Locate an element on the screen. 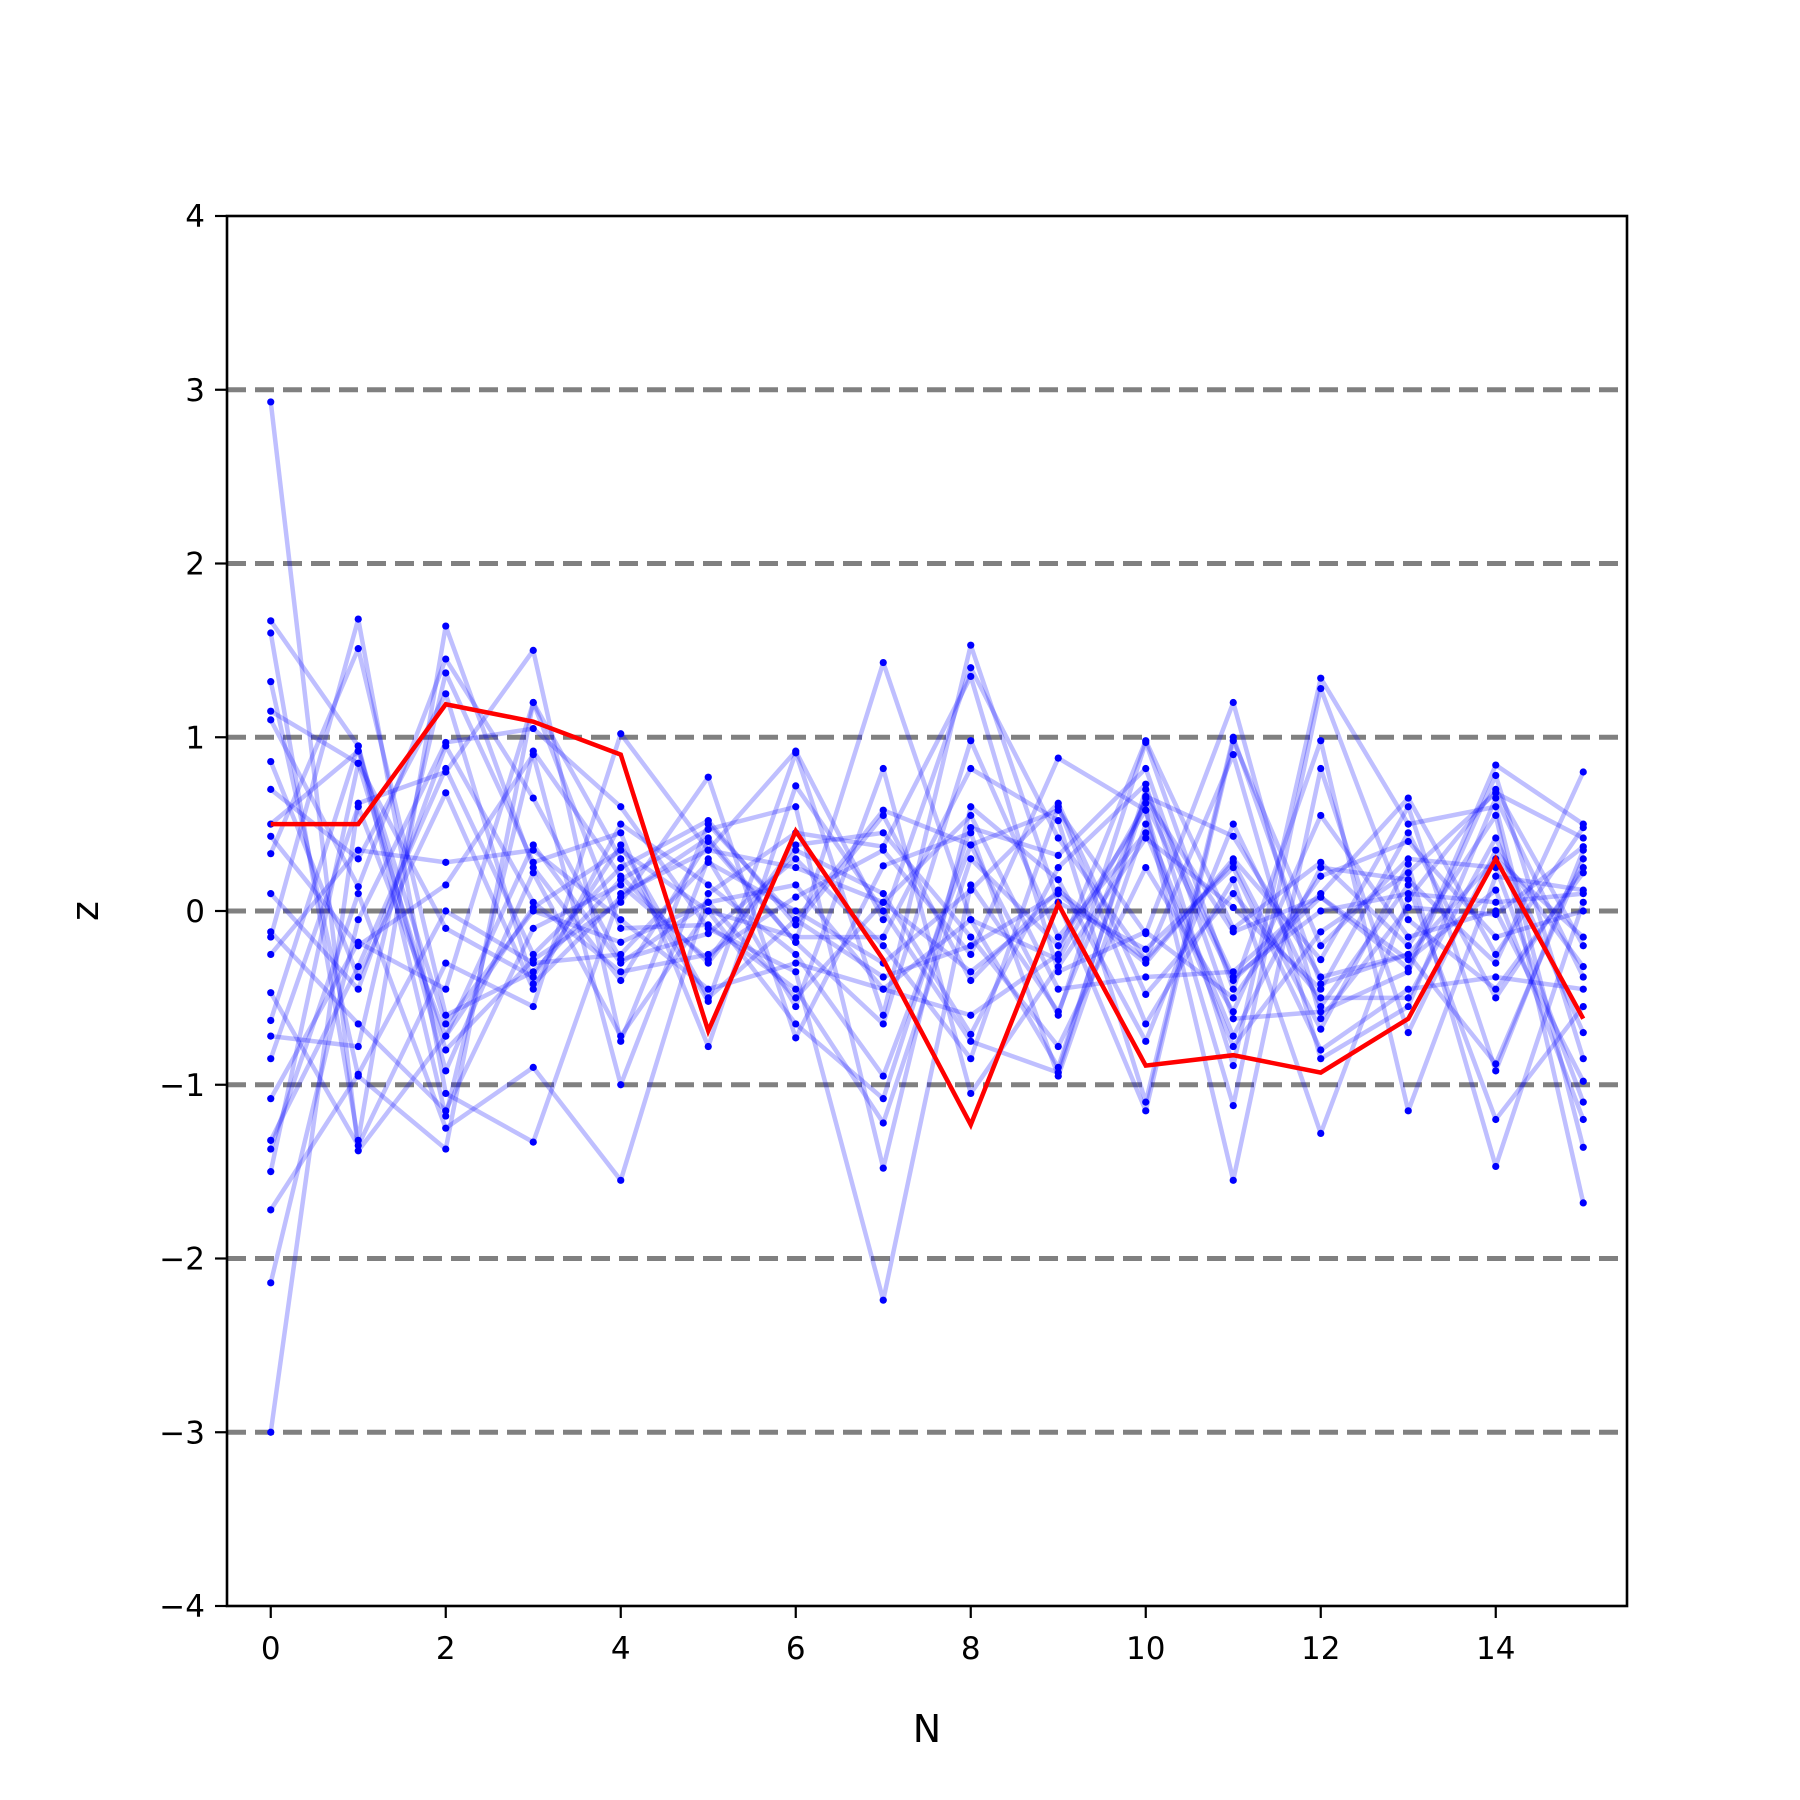 The image size is (1800, 1800). y-tick-label: 2 is located at coordinates (195, 565).